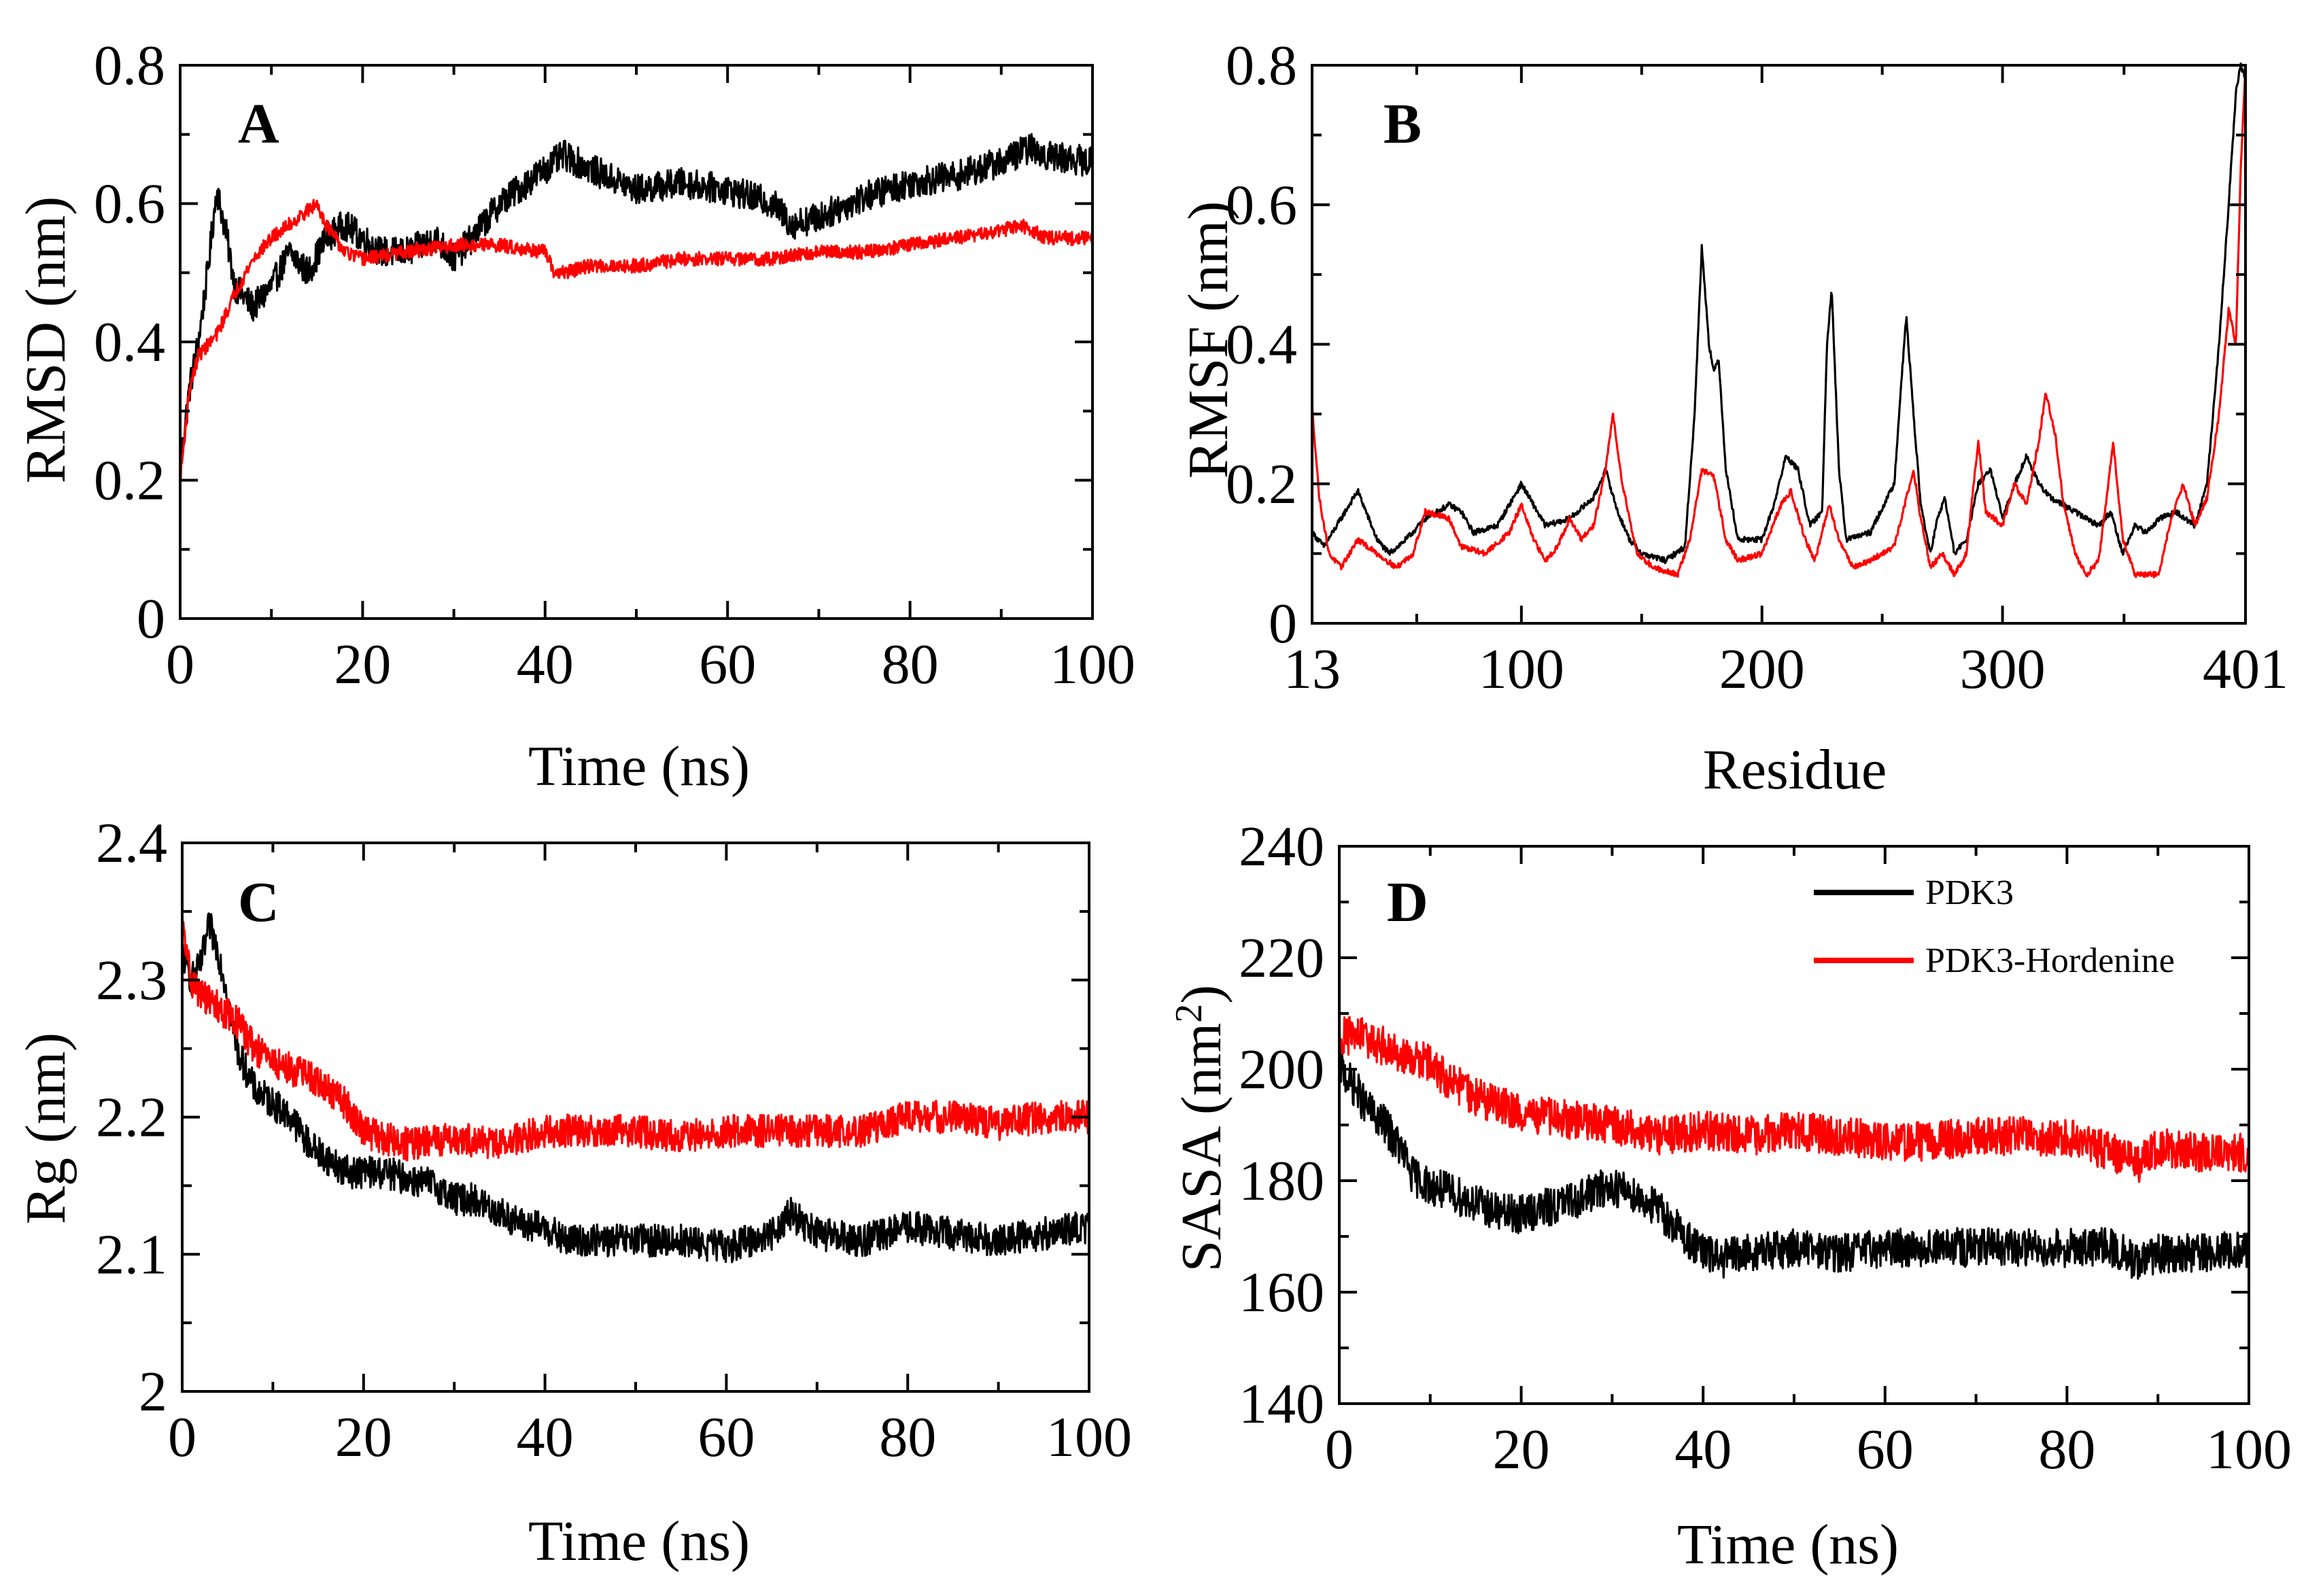  What do you see at coordinates (1092, 664) in the screenshot?
I see `x-tick-label-a: 100` at bounding box center [1092, 664].